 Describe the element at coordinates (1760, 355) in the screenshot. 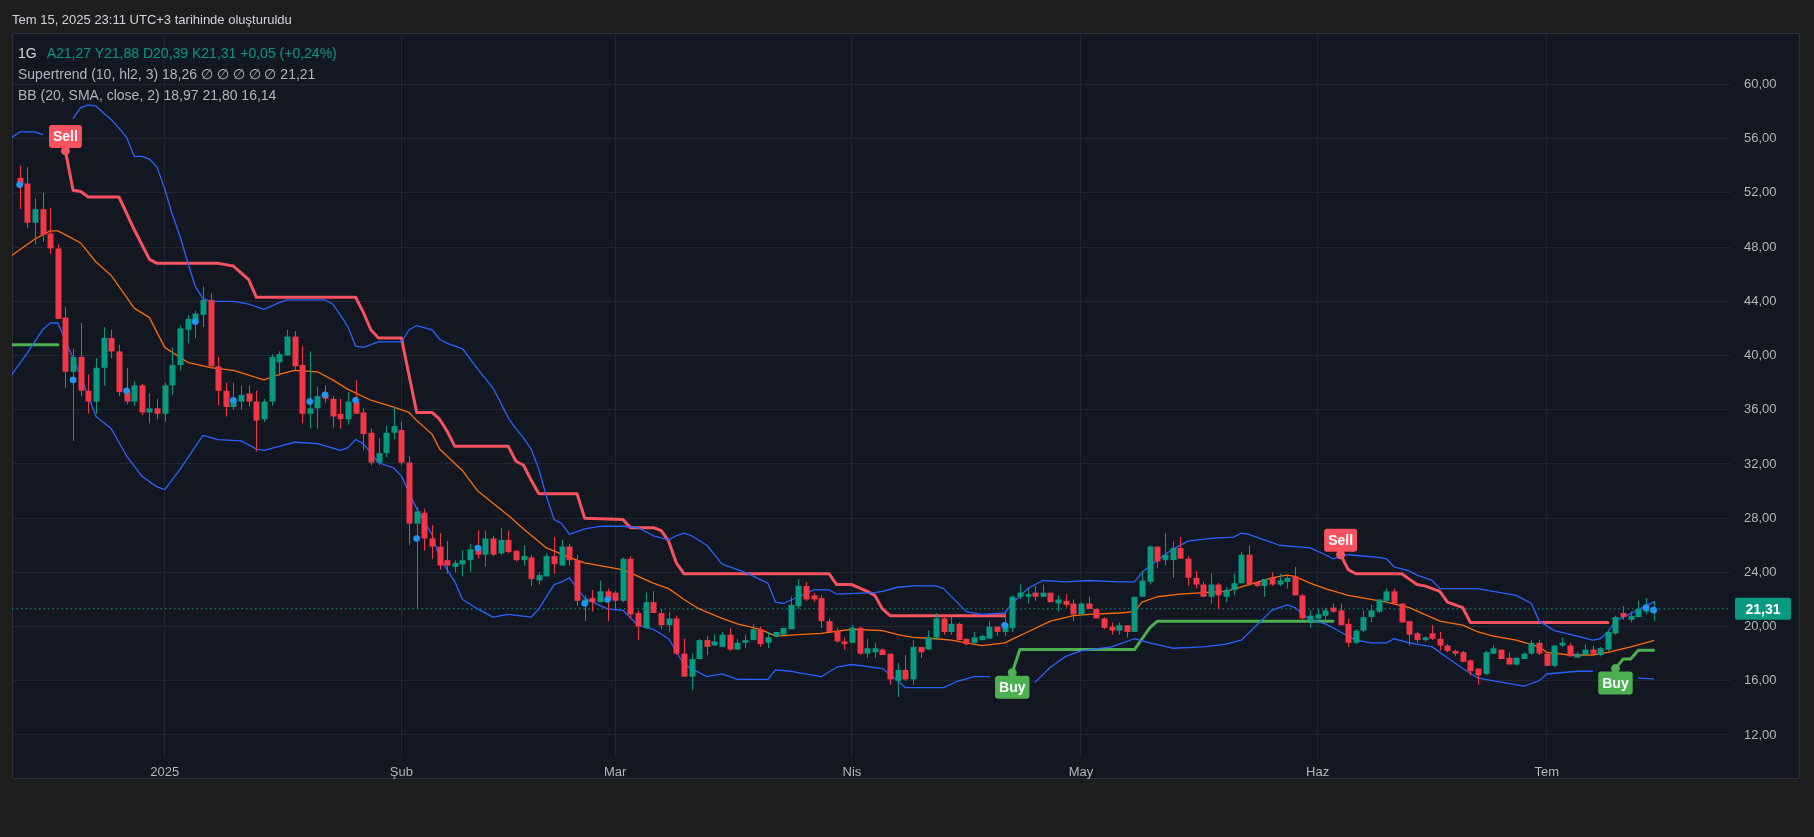

I see `y-tick-label: 40,00` at that location.